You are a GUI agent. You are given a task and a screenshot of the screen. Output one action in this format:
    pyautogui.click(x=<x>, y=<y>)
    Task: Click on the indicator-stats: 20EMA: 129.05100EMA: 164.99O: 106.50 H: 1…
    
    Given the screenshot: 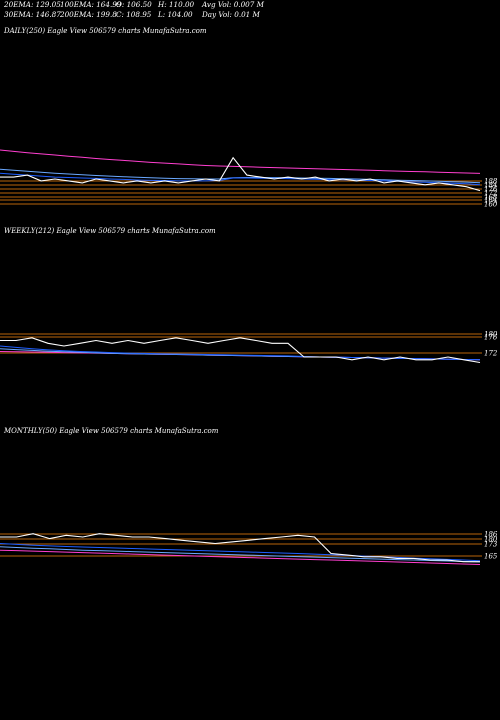 What is the action you would take?
    pyautogui.click(x=154, y=10)
    